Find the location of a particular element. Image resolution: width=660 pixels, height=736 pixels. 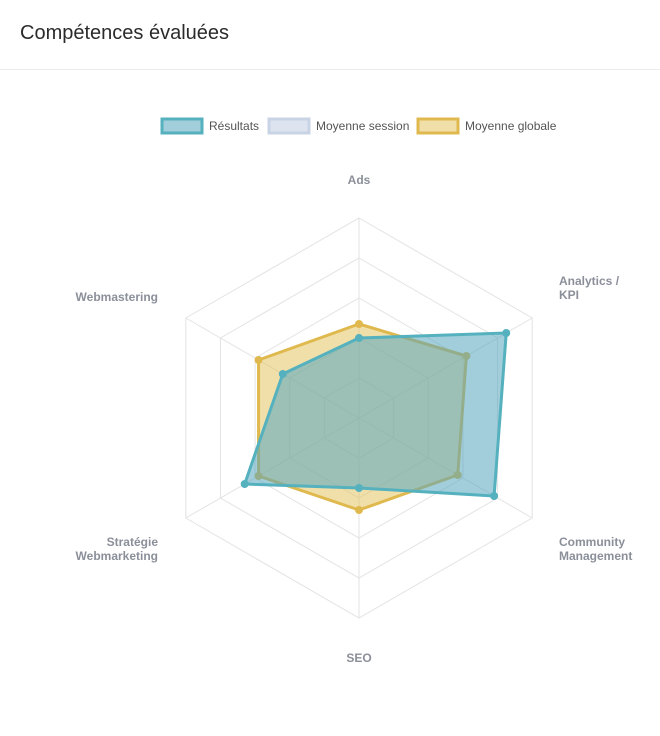

axis-label-4: Stratégie Webmarketing is located at coordinates (117, 549).